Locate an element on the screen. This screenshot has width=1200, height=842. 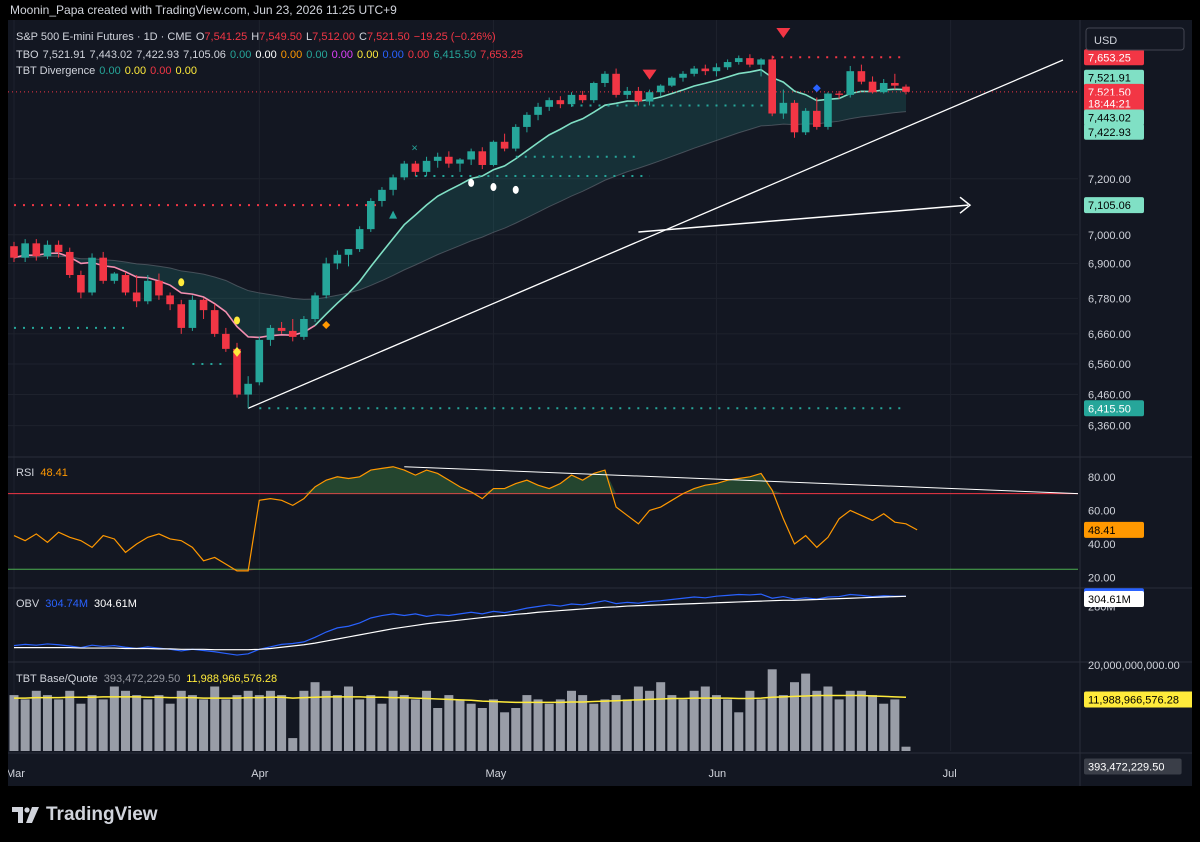
rsi-tick-label: 20.00 is located at coordinates (1102, 579).